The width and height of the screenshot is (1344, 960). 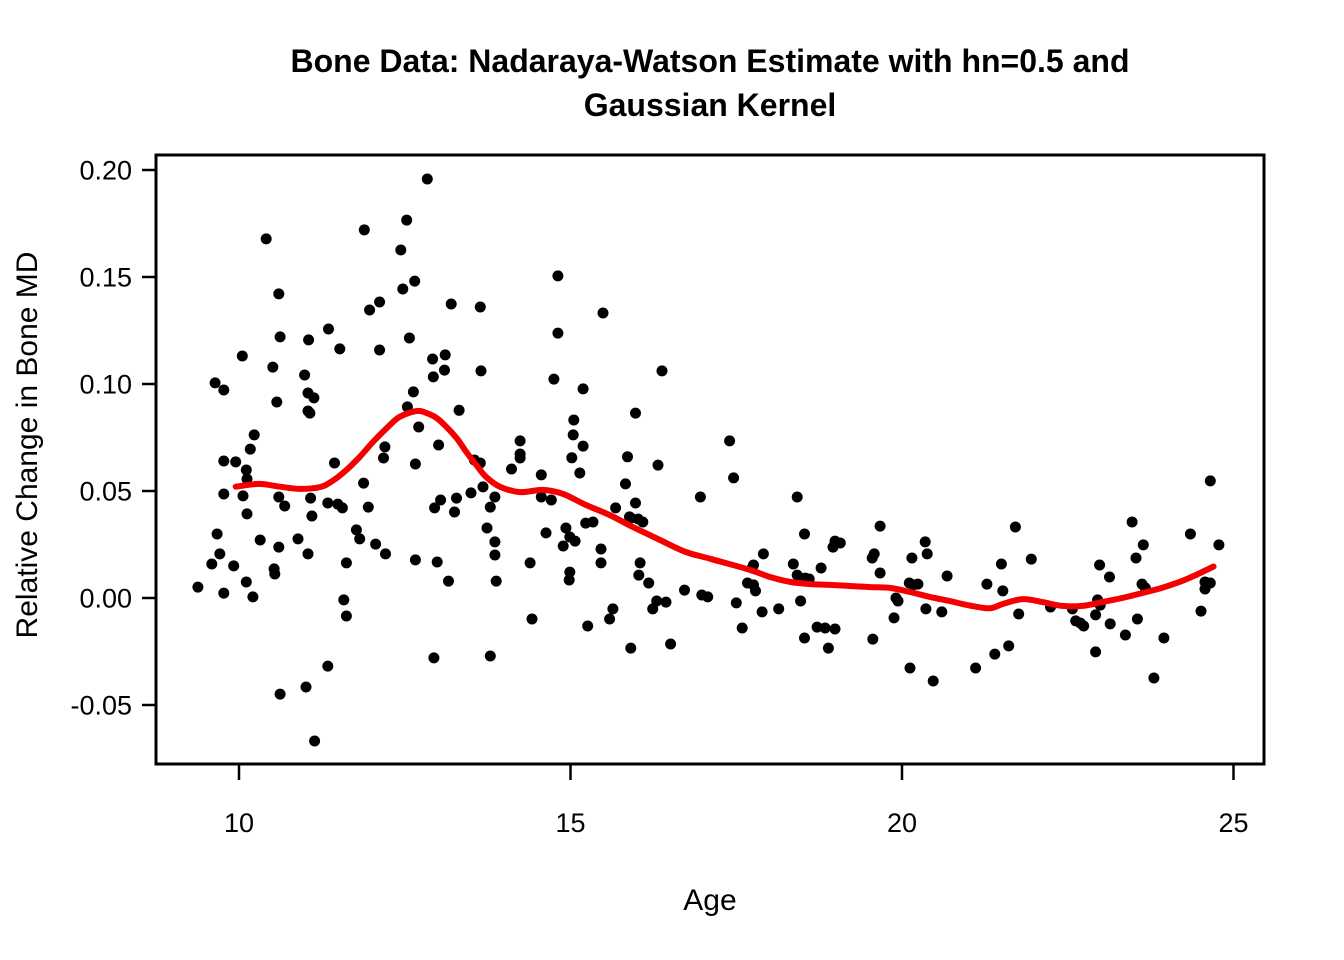 What do you see at coordinates (105, 492) in the screenshot?
I see `y-tick-label: 0.05` at bounding box center [105, 492].